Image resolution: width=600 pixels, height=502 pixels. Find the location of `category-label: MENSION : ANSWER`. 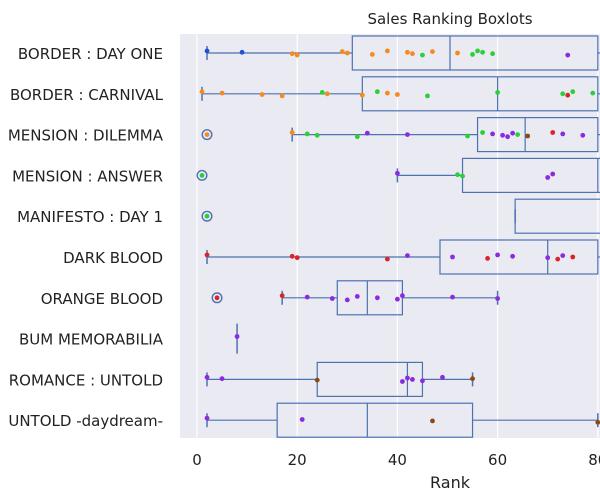

category-label: MENSION : ANSWER is located at coordinates (87, 176).